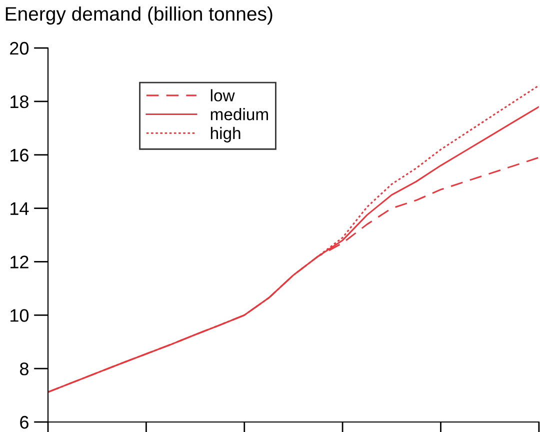 Image resolution: width=540 pixels, height=432 pixels. I want to click on y-tick-label: 12, so click(19, 262).